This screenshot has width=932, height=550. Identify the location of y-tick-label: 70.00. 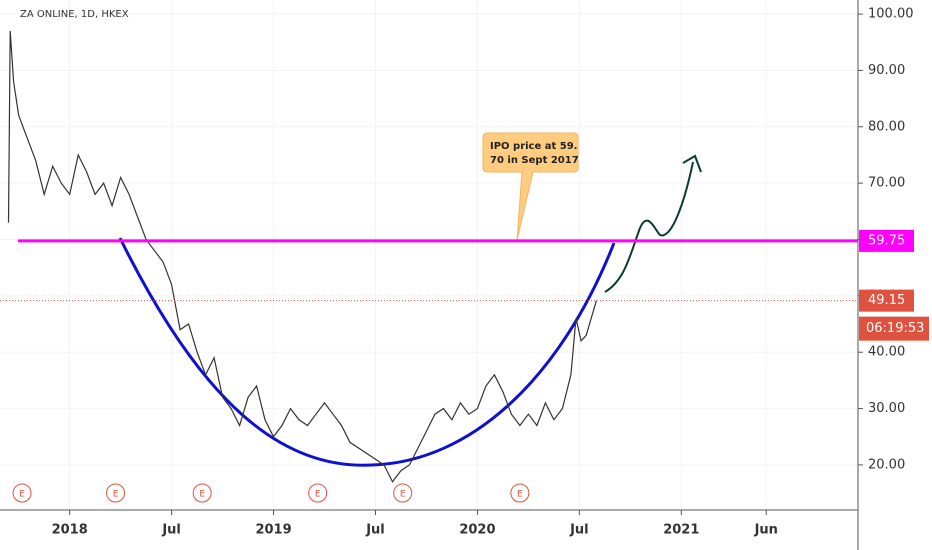
(886, 183).